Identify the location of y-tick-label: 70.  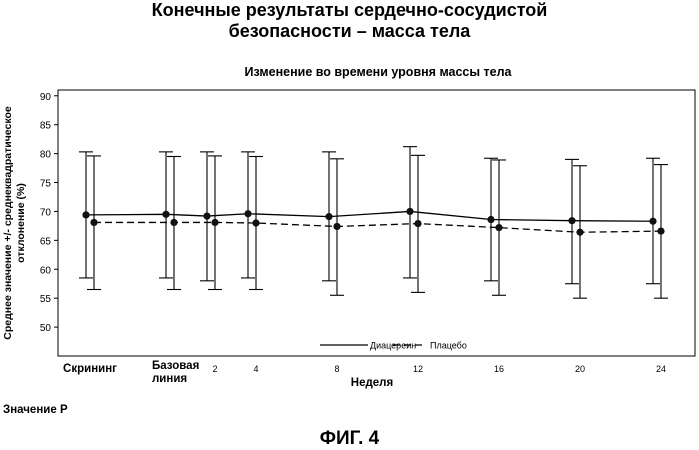
(46, 212).